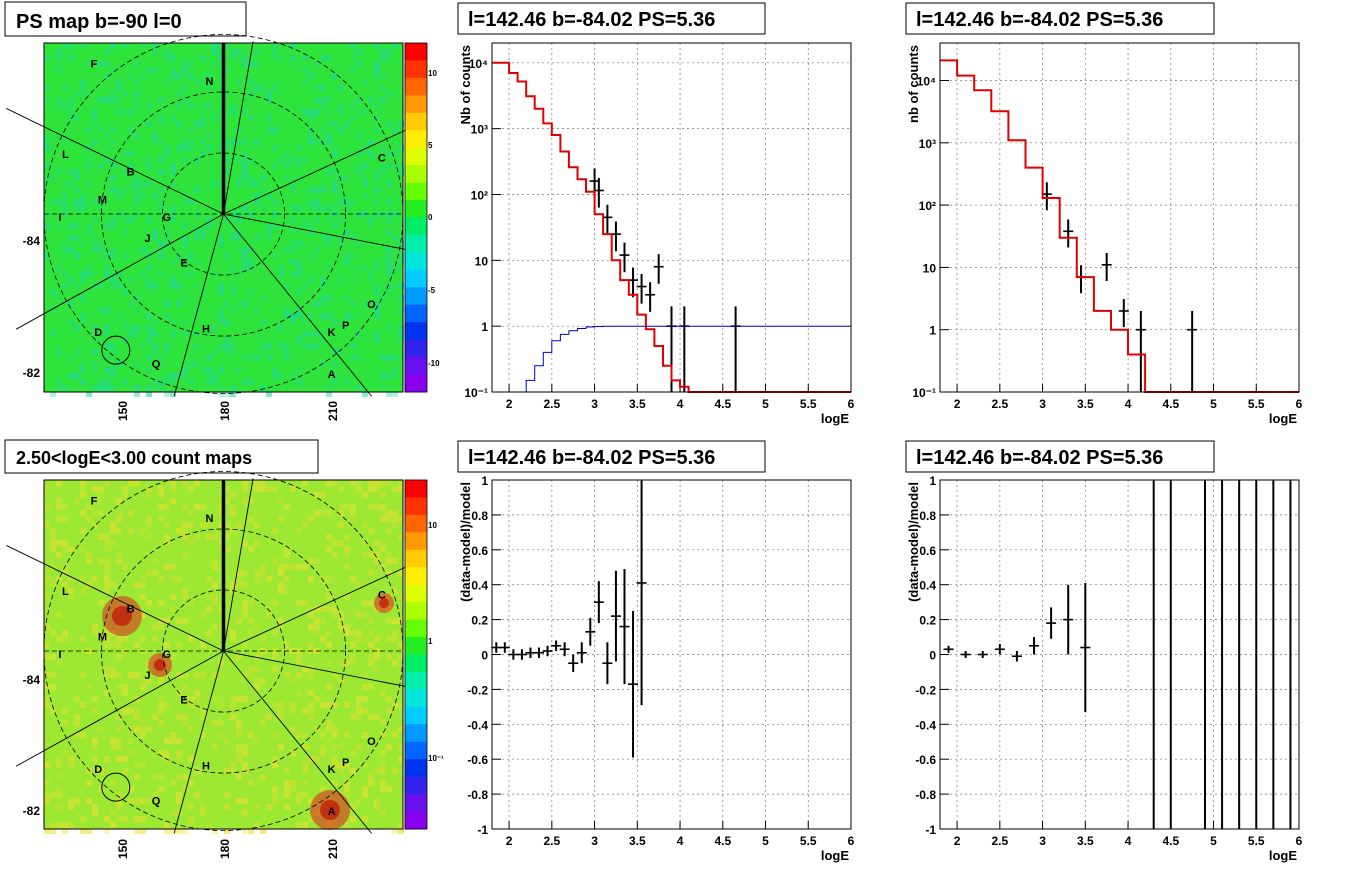 This screenshot has width=1348, height=875. What do you see at coordinates (594, 404) in the screenshot?
I see `x-tick-label: 3` at bounding box center [594, 404].